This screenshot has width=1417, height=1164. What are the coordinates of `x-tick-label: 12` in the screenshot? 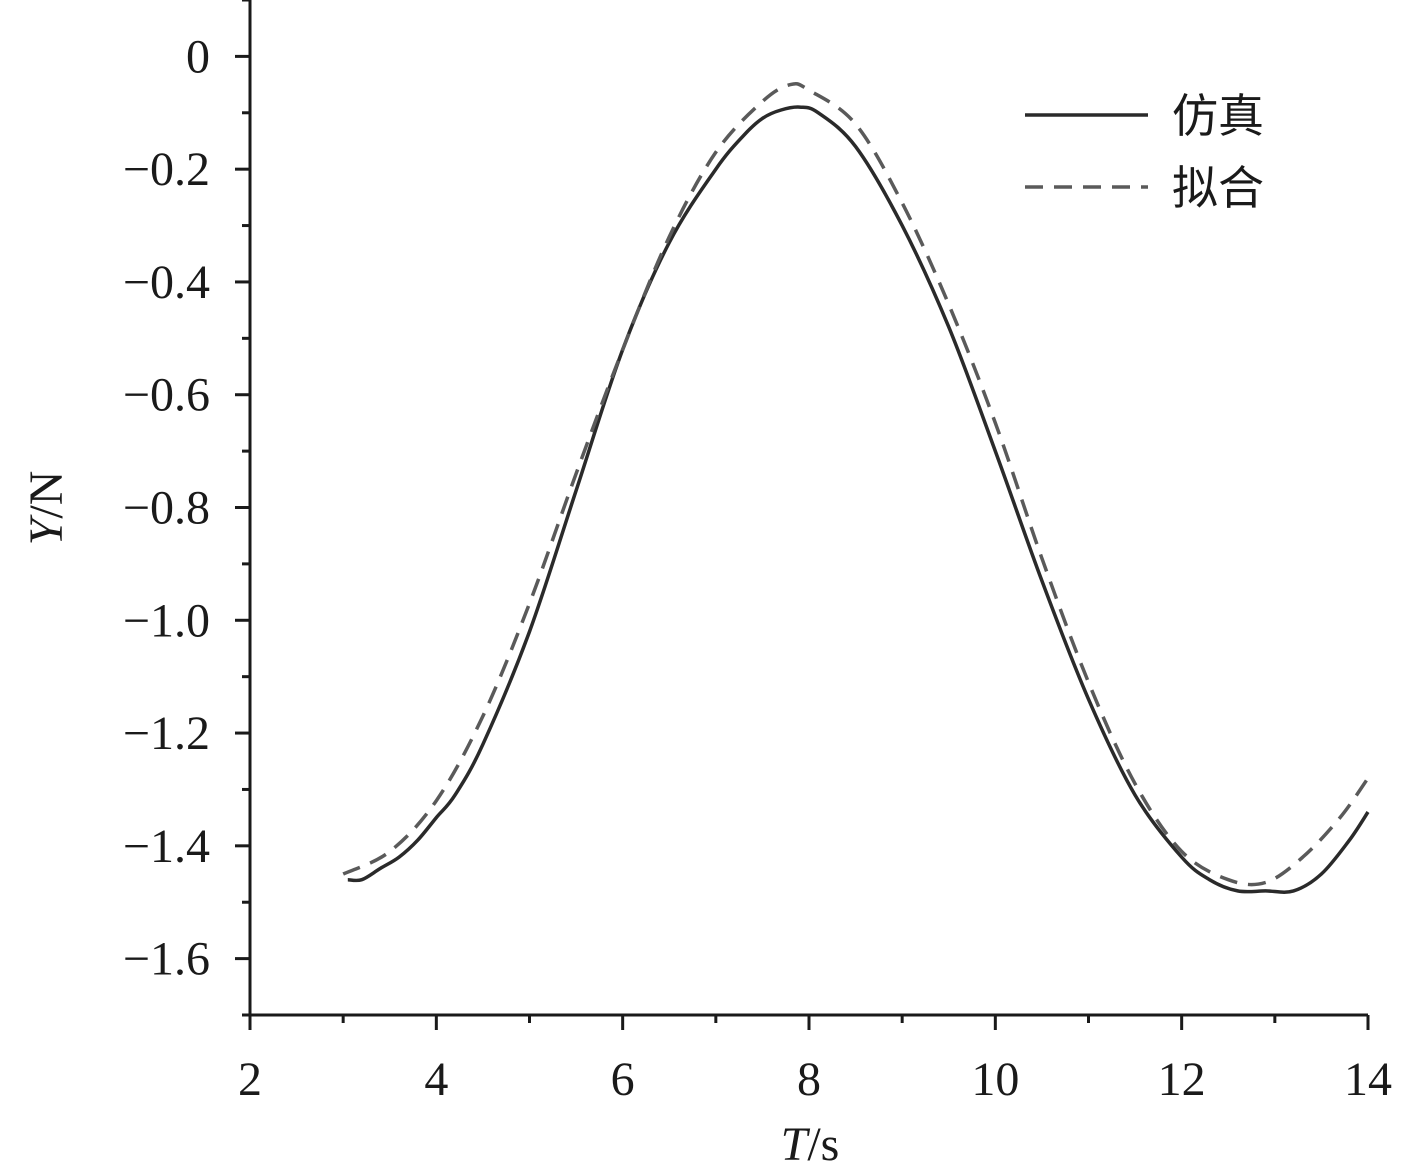 It's located at (1182, 1079).